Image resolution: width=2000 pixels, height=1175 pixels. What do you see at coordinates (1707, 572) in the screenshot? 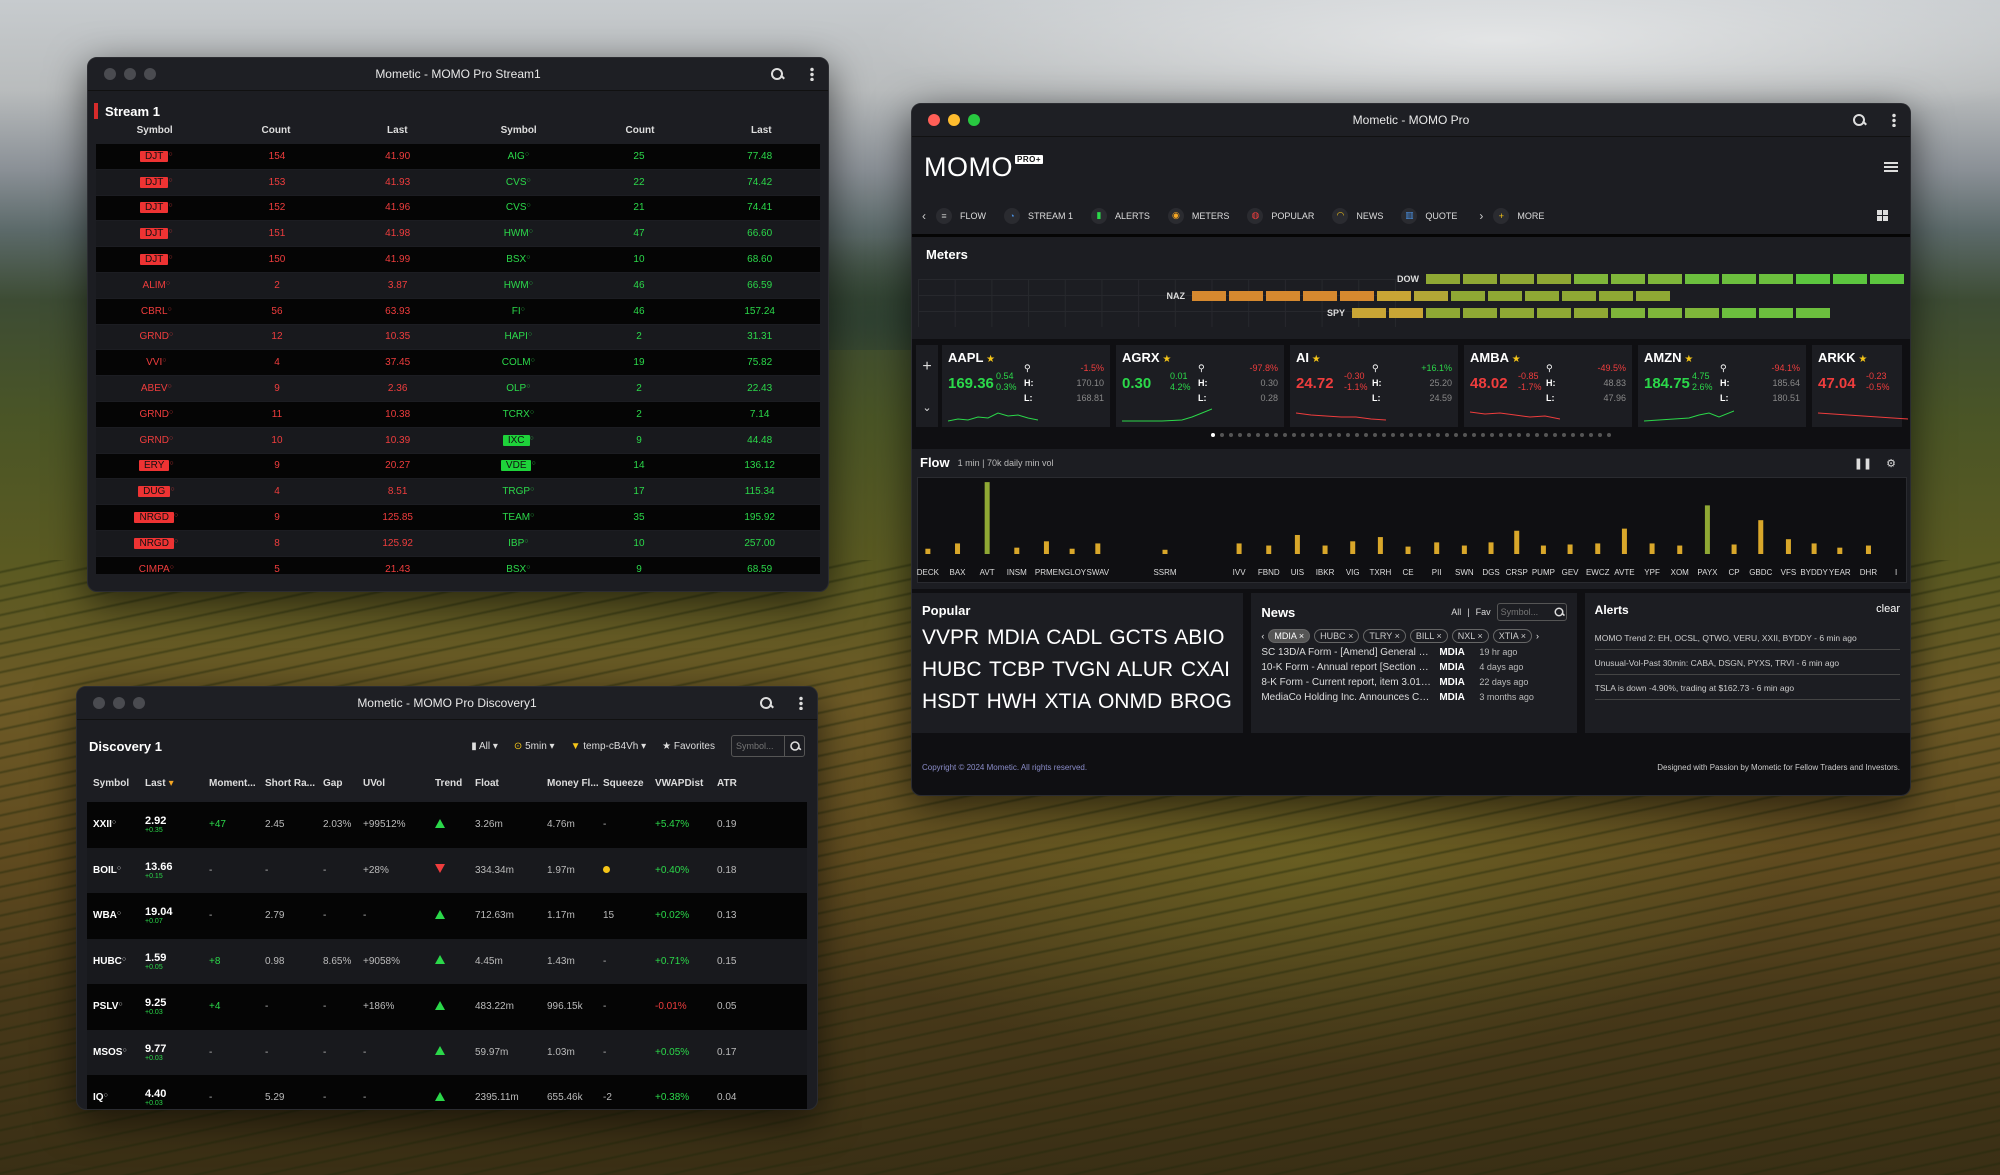
I see `flow-bar-label: PAYX` at bounding box center [1707, 572].